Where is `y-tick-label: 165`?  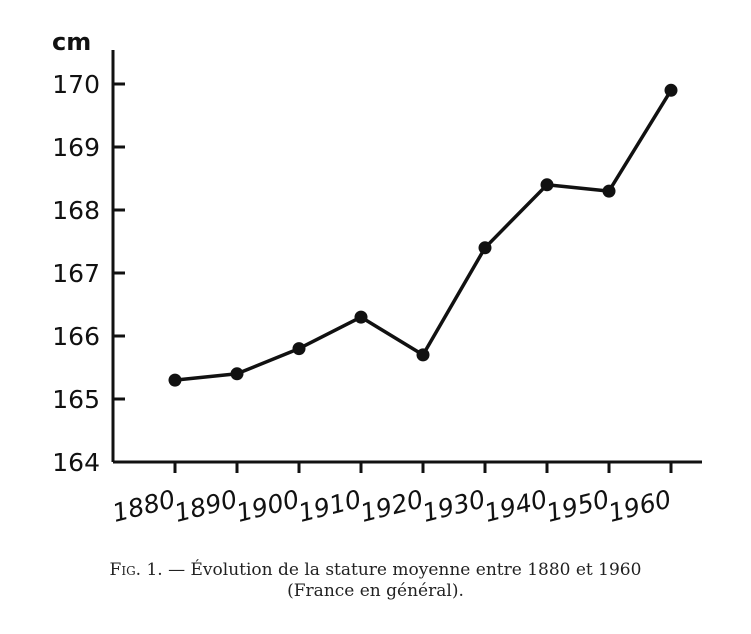
y-tick-label: 165 is located at coordinates (76, 399).